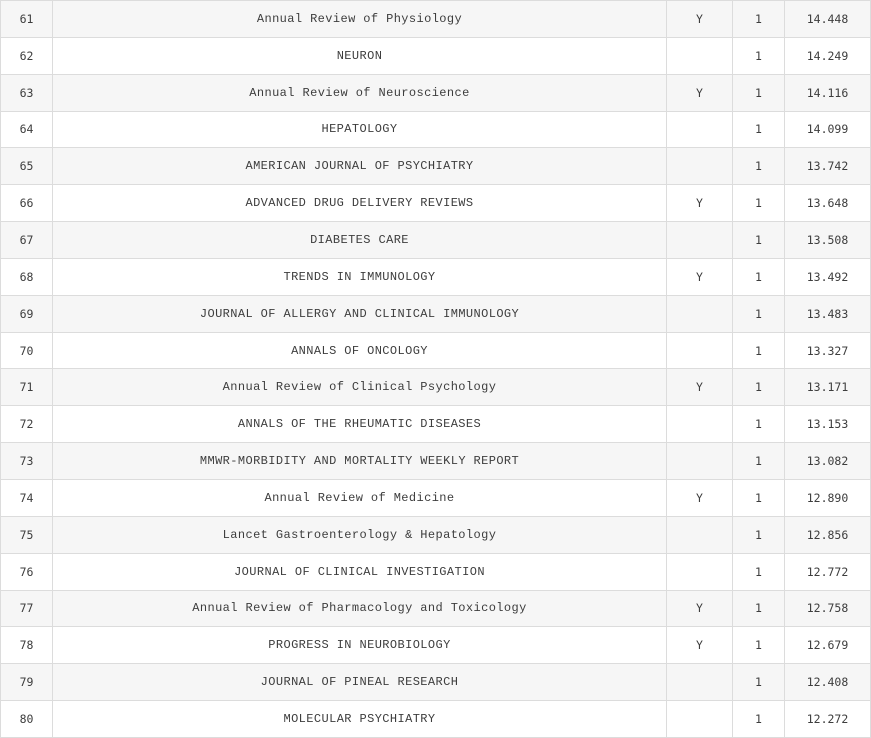 Image resolution: width=871 pixels, height=738 pixels. I want to click on journal-title-cell: DIABETES CARE, so click(359, 240).